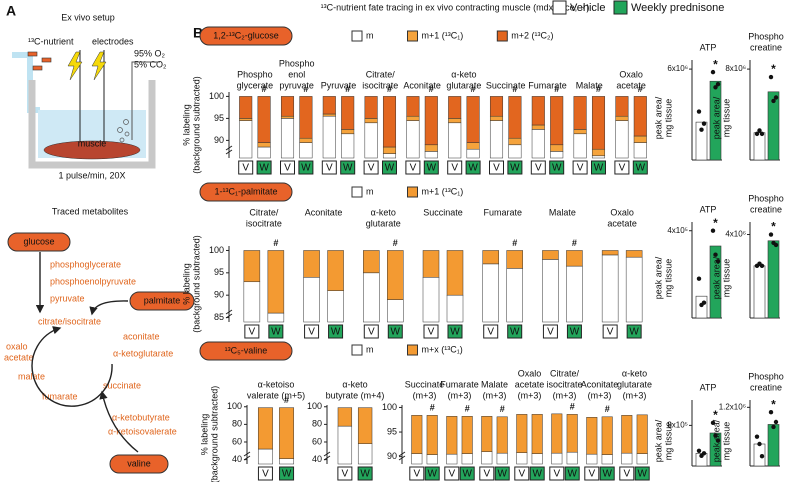 This screenshot has width=787, height=482. What do you see at coordinates (506, 85) in the screenshot?
I see `category-label: Succinate` at bounding box center [506, 85].